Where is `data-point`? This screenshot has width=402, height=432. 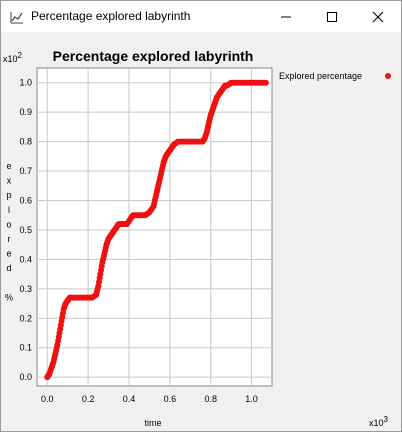 data-point is located at coordinates (265, 82).